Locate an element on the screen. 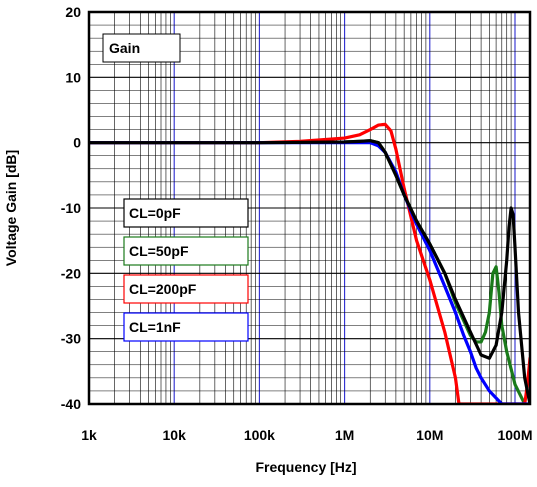 The width and height of the screenshot is (537, 487). y-axis-title: Voltage Gain [dB] is located at coordinates (11, 208).